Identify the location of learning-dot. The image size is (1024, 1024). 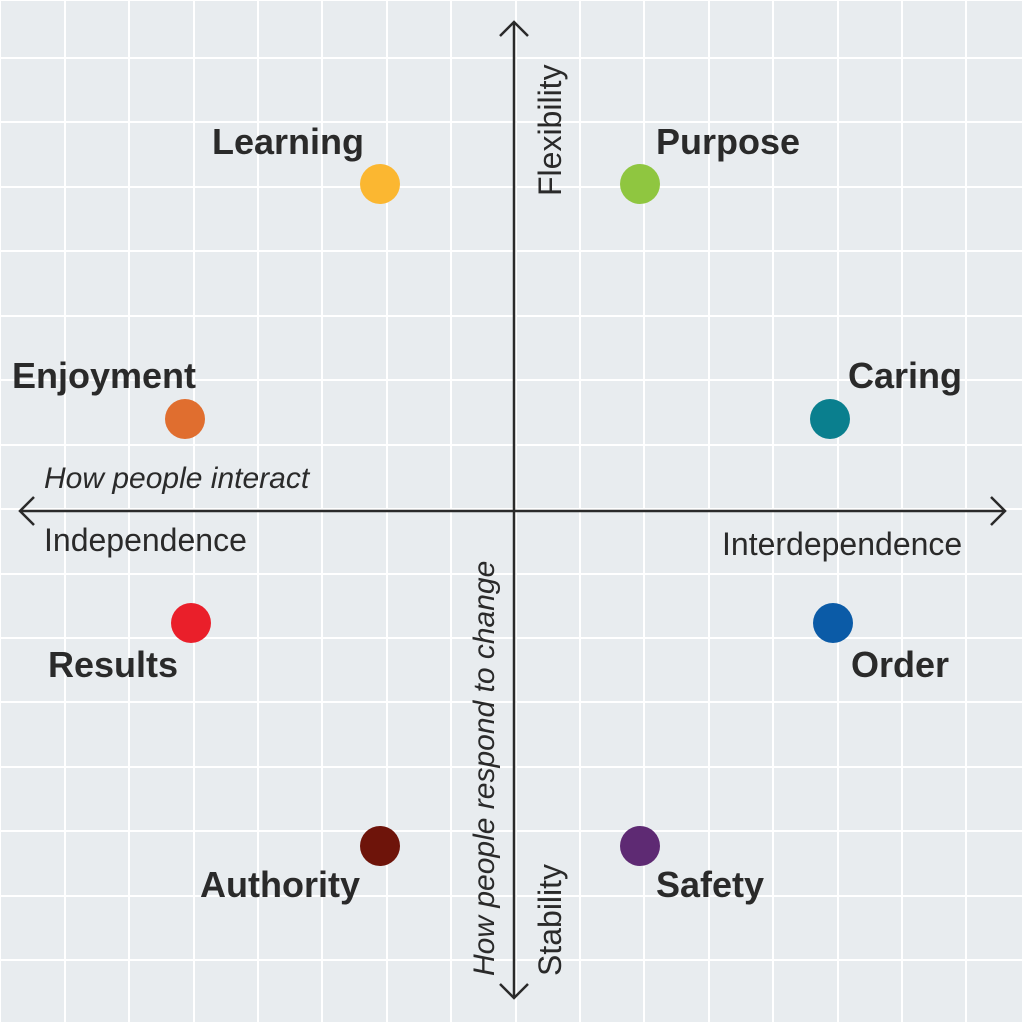
(380, 184).